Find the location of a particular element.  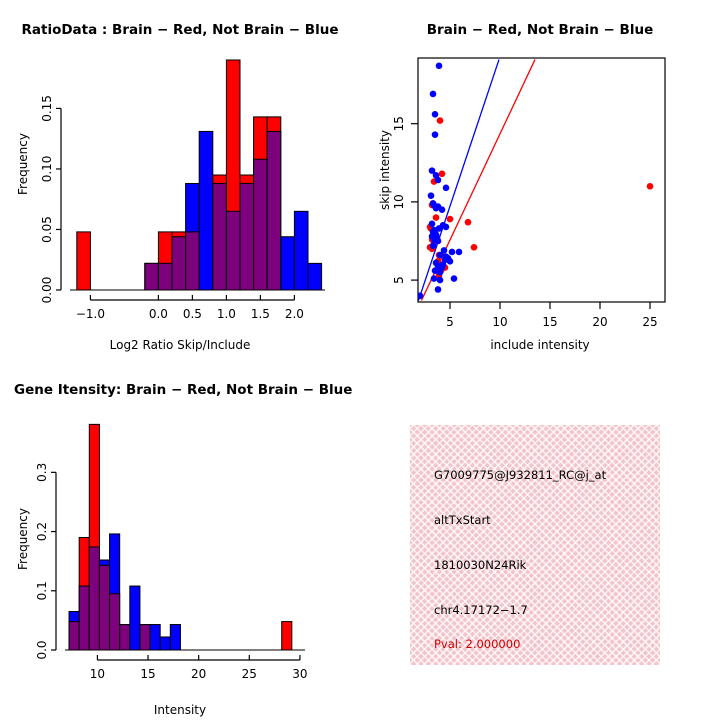

intensity-scatter-title: Brain − Red, Not Brain − Blue is located at coordinates (540, 30).